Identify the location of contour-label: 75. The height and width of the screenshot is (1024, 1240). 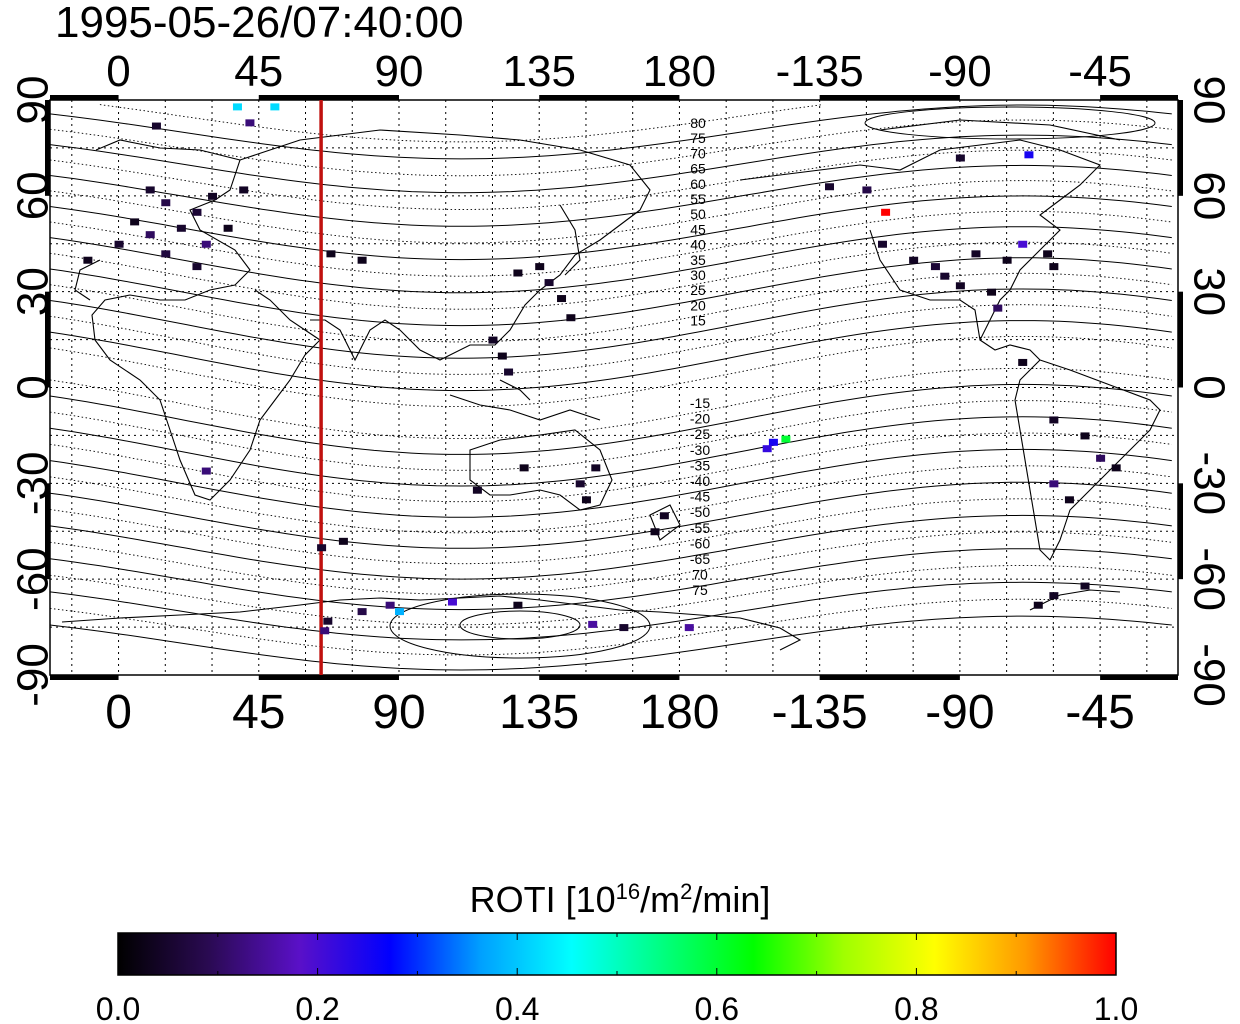
(700, 590).